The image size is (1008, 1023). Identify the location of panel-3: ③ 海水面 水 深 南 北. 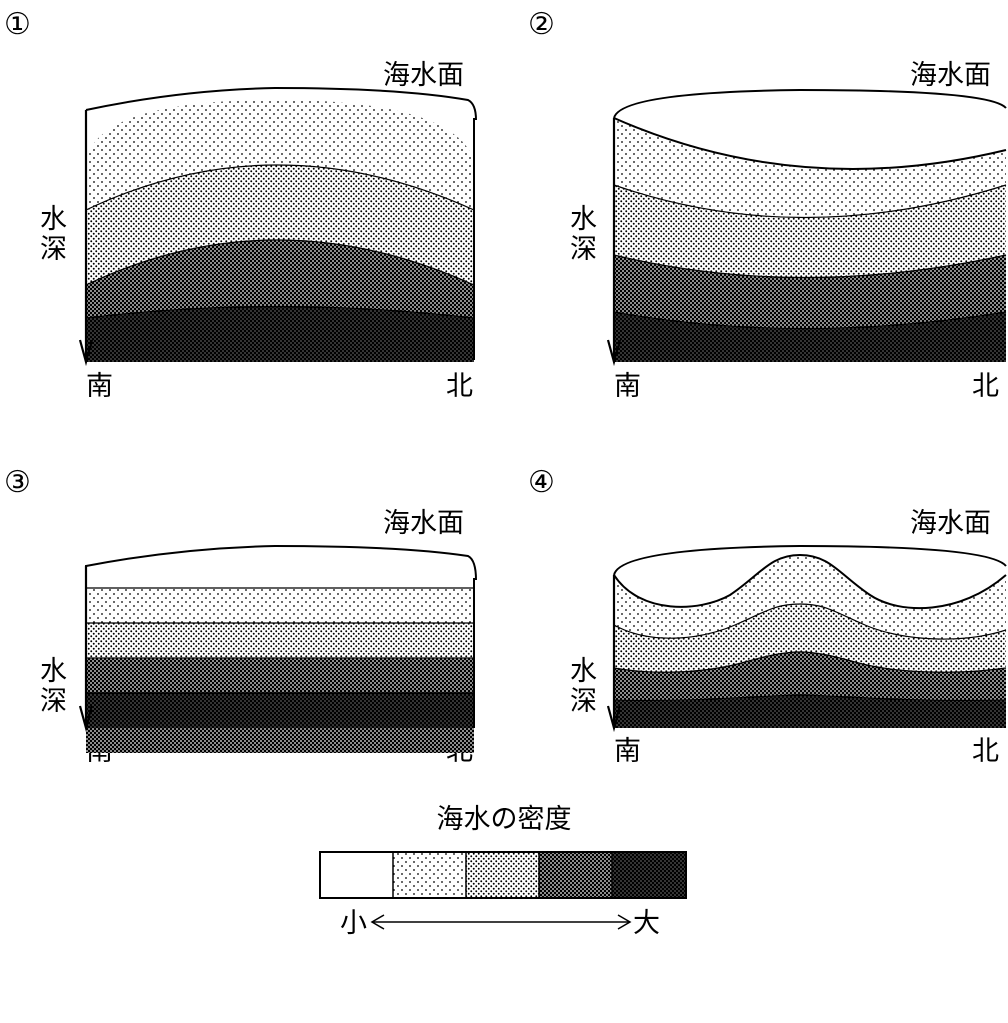
(240, 616).